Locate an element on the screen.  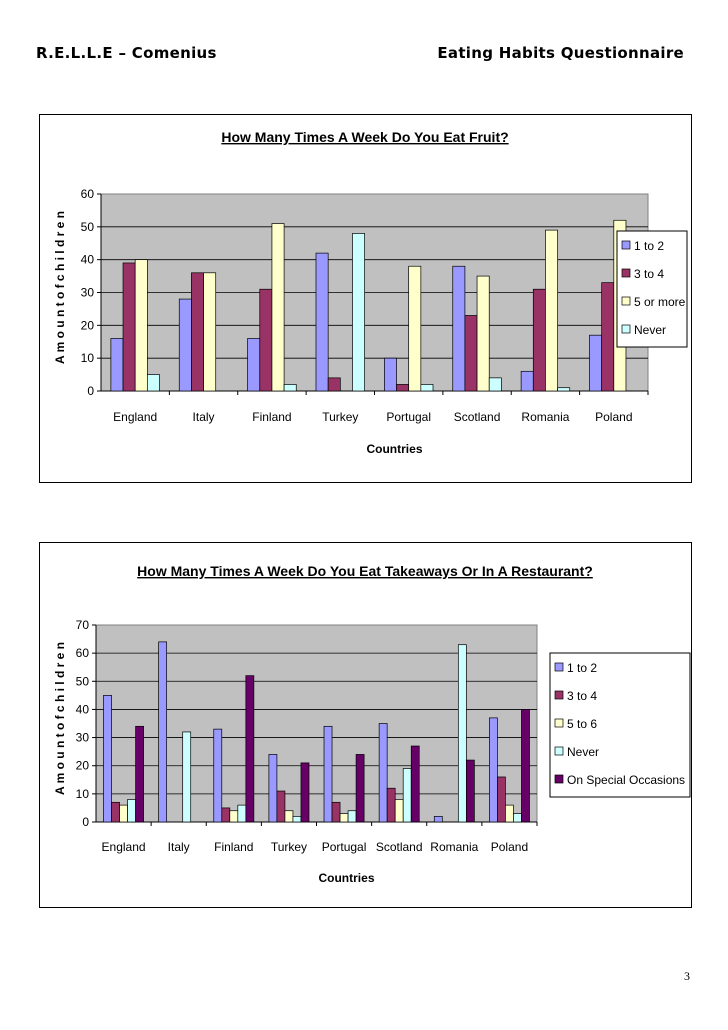
bar-turkey-on-special-occasions is located at coordinates (305, 792).